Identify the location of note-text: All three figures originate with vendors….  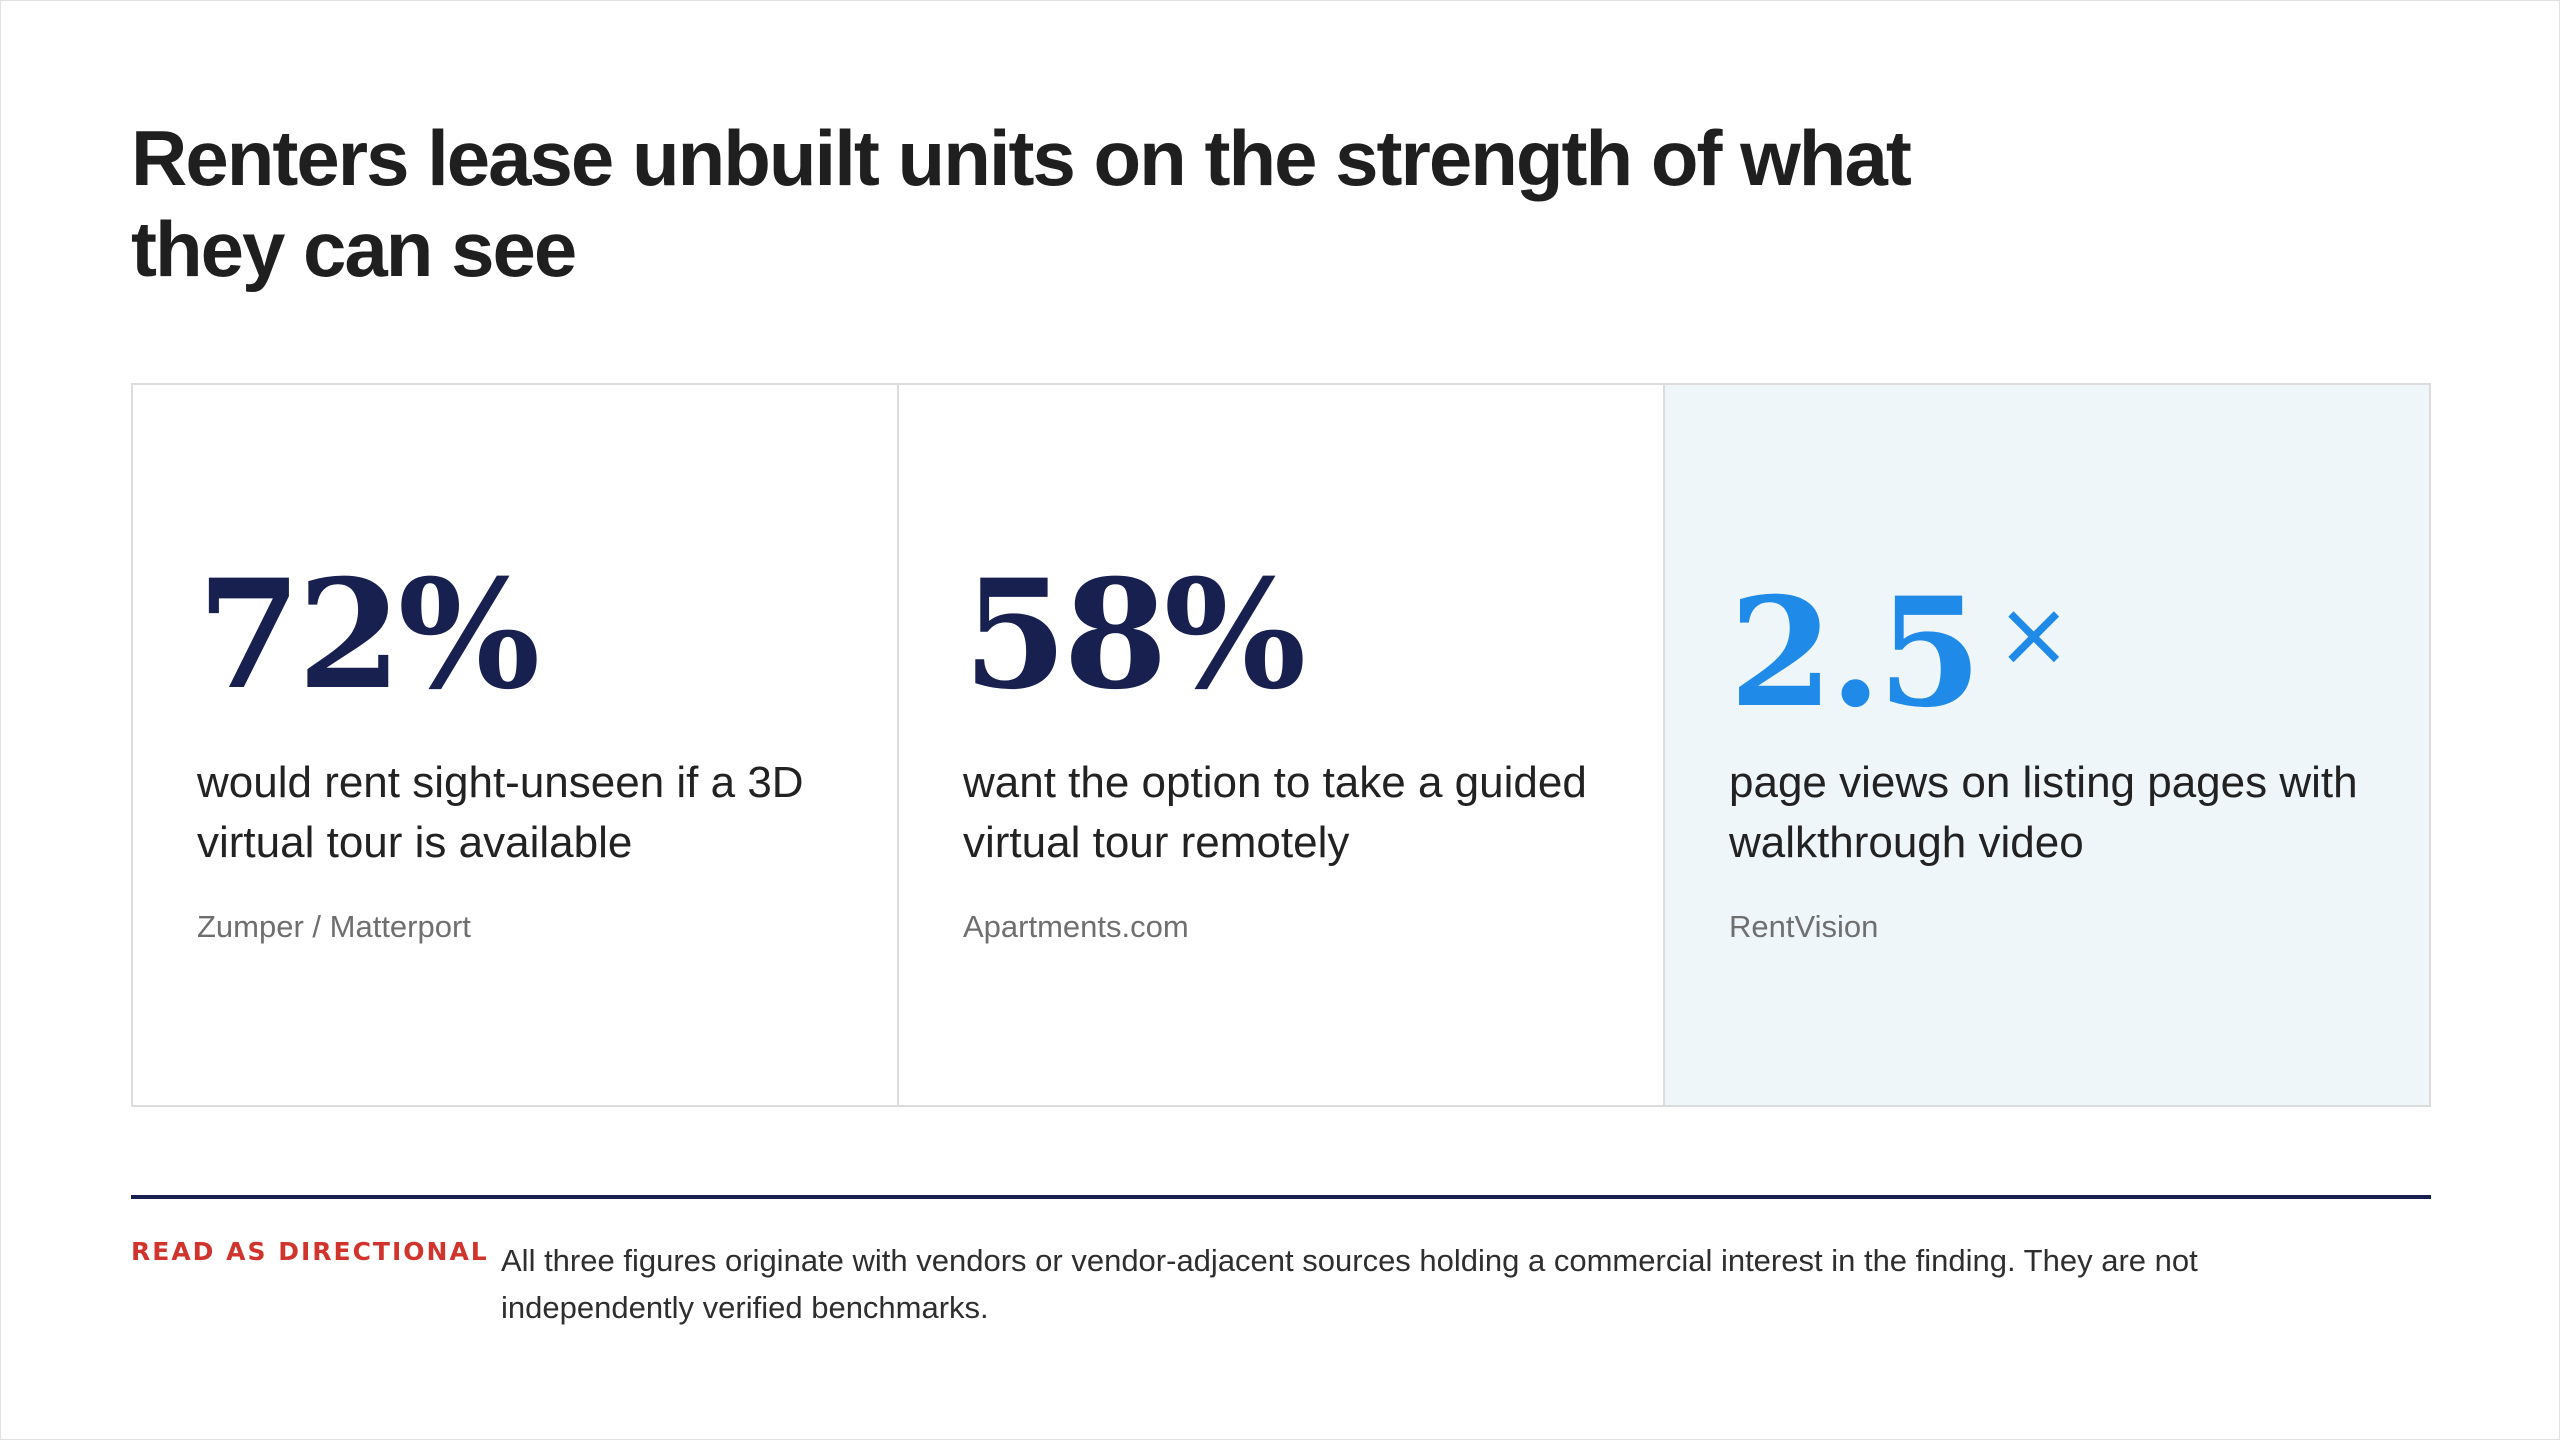
(1349, 1284).